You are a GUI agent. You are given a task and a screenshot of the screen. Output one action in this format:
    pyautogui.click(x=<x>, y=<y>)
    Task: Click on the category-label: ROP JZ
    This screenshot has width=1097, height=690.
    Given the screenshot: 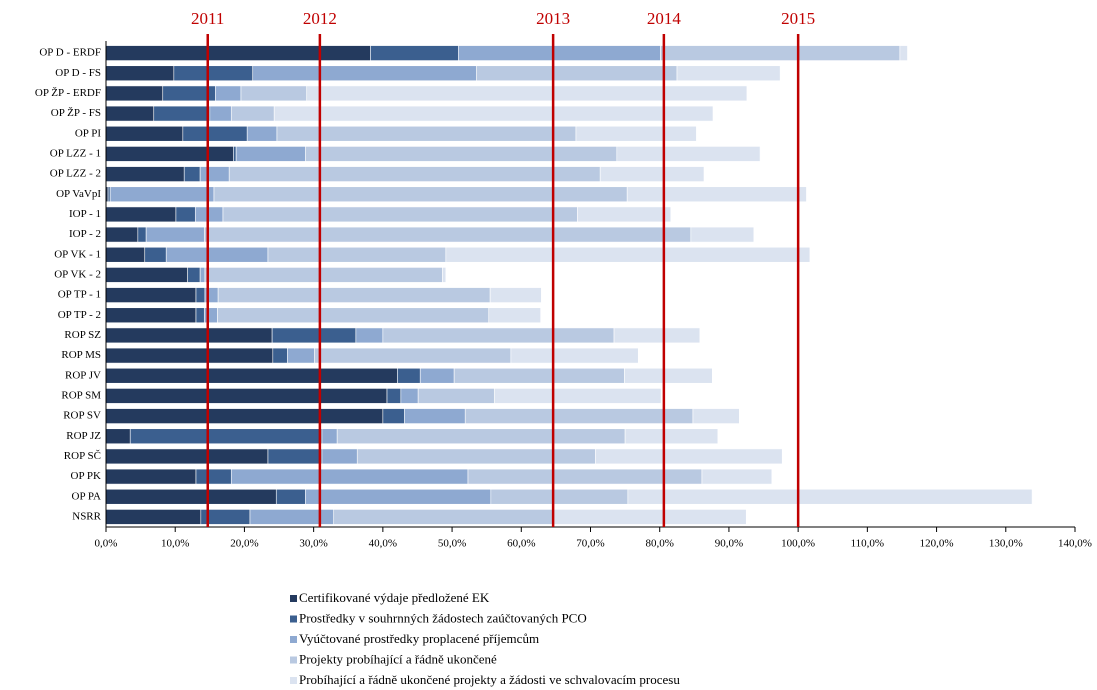 What is the action you would take?
    pyautogui.click(x=83, y=436)
    